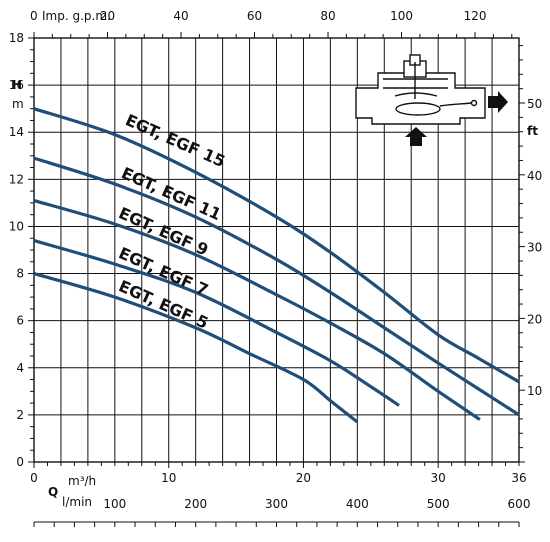  Describe the element at coordinates (438, 478) in the screenshot. I see `x-bottom-tick-label: 30` at that location.